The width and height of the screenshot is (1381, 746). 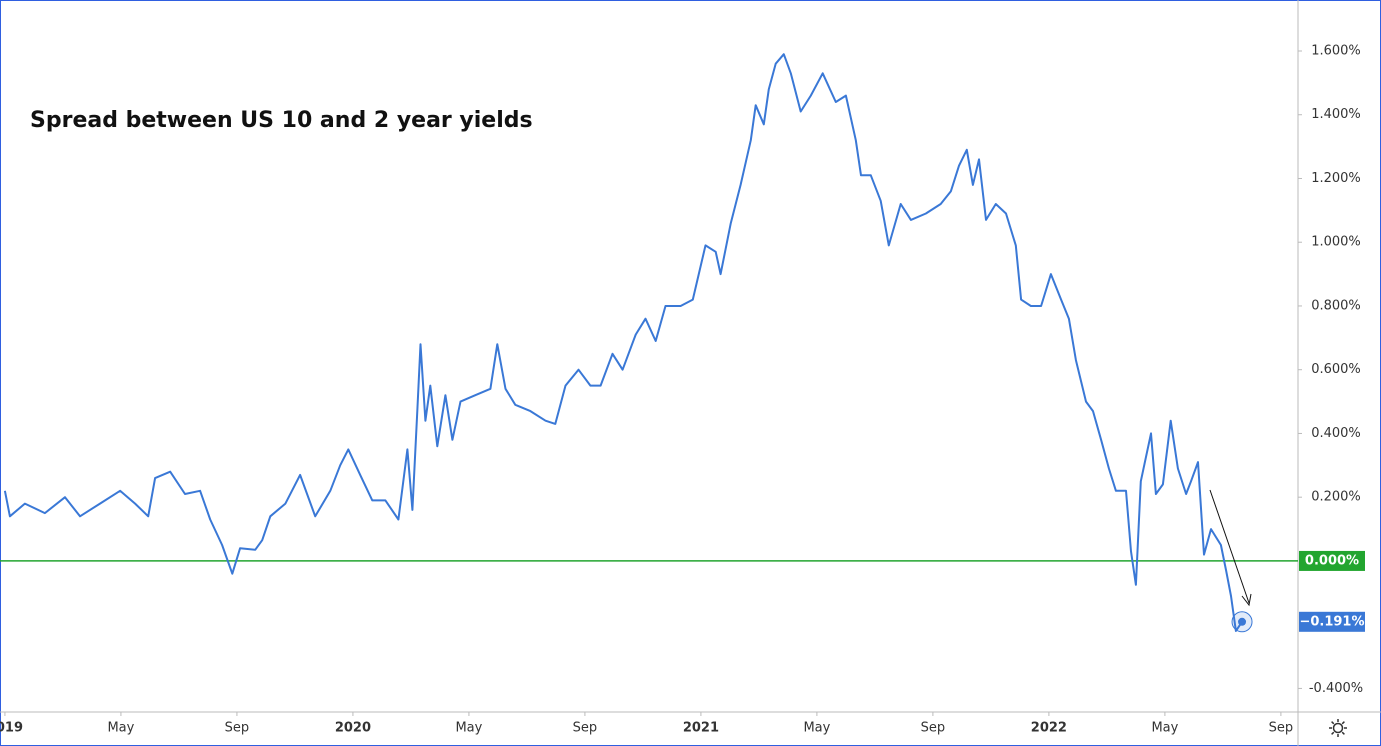 I want to click on y-tick-label: 0.800%, so click(x=1336, y=305).